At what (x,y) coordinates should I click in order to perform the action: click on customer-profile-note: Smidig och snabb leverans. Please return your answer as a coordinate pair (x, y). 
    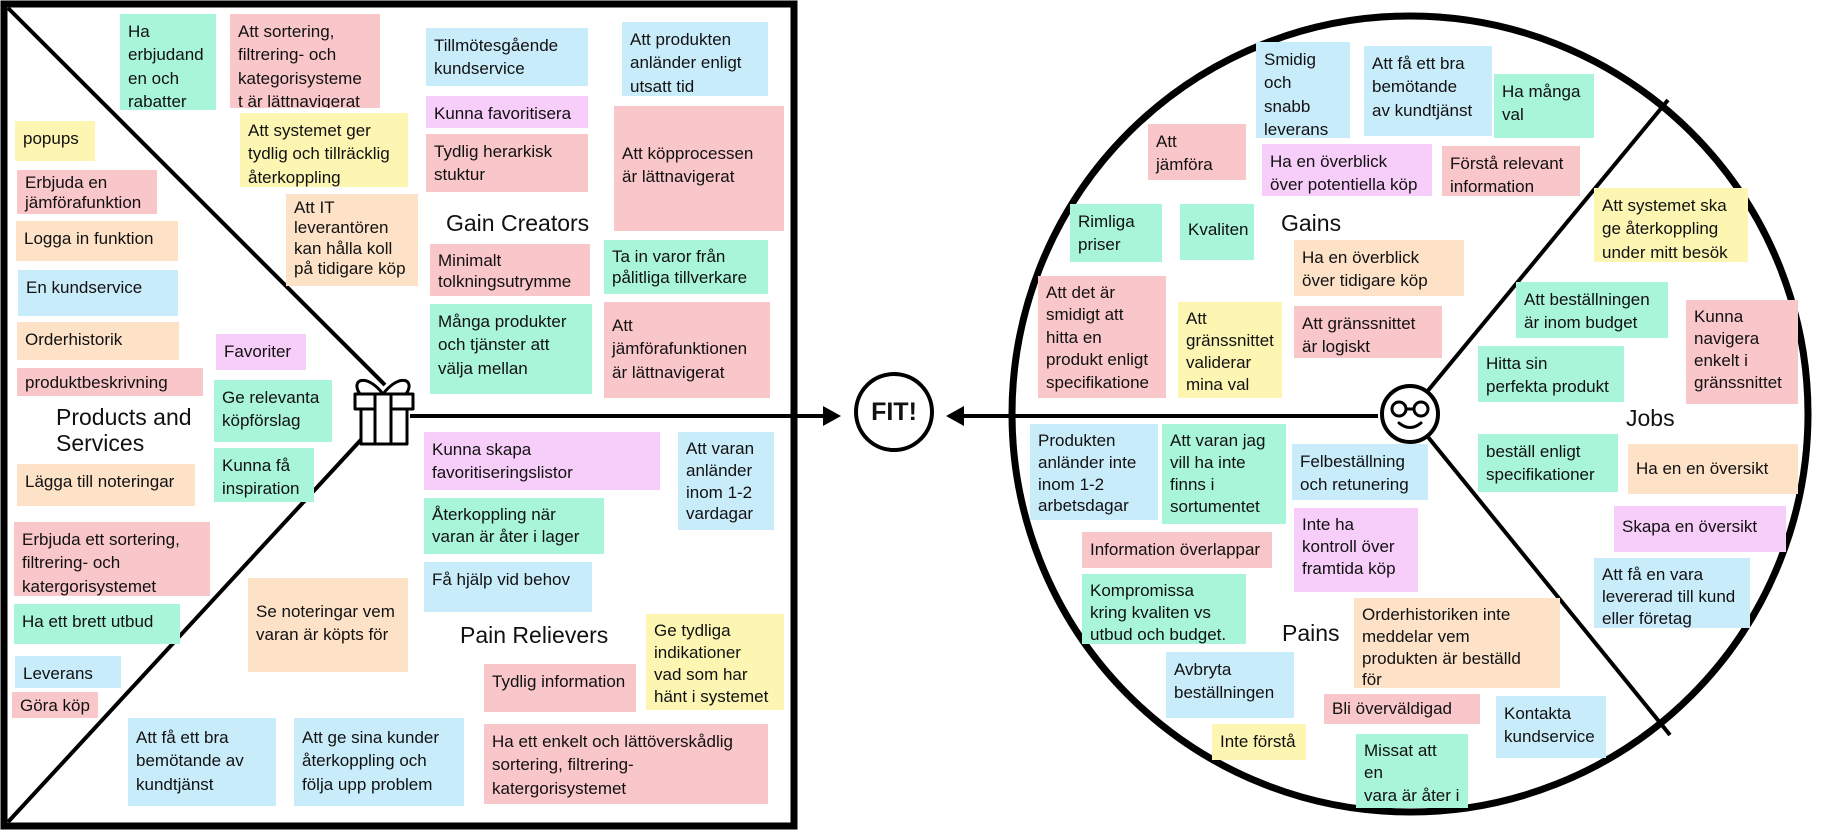
    Looking at the image, I should click on (1303, 90).